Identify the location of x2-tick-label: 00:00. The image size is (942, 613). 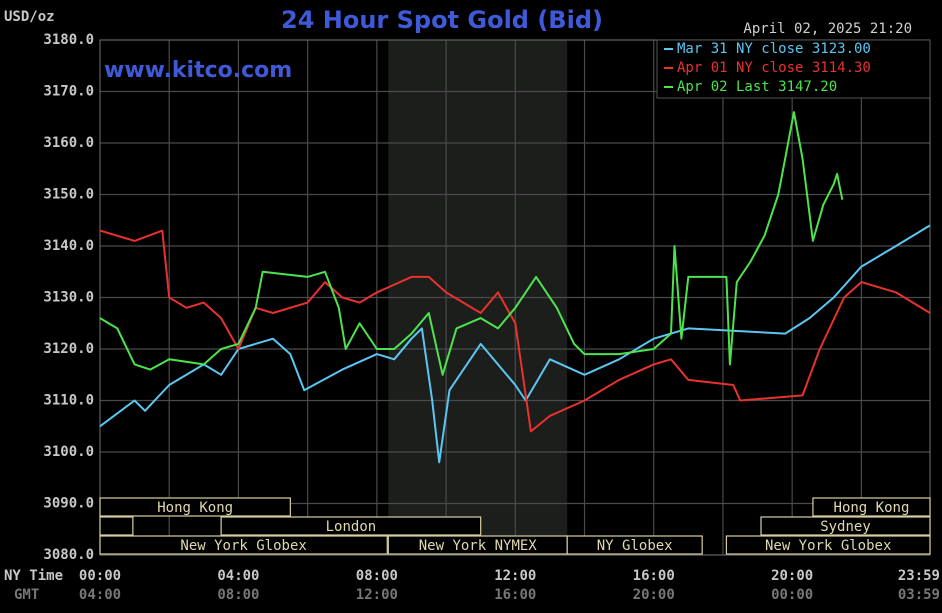
(792, 595).